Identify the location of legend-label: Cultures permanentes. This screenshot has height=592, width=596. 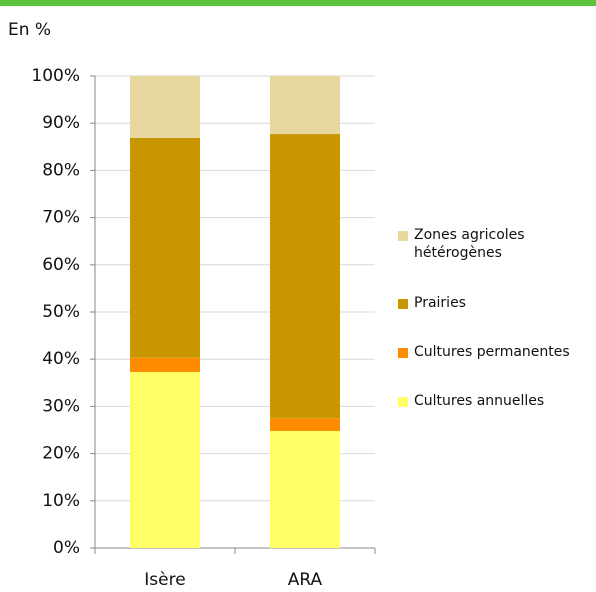
(492, 352).